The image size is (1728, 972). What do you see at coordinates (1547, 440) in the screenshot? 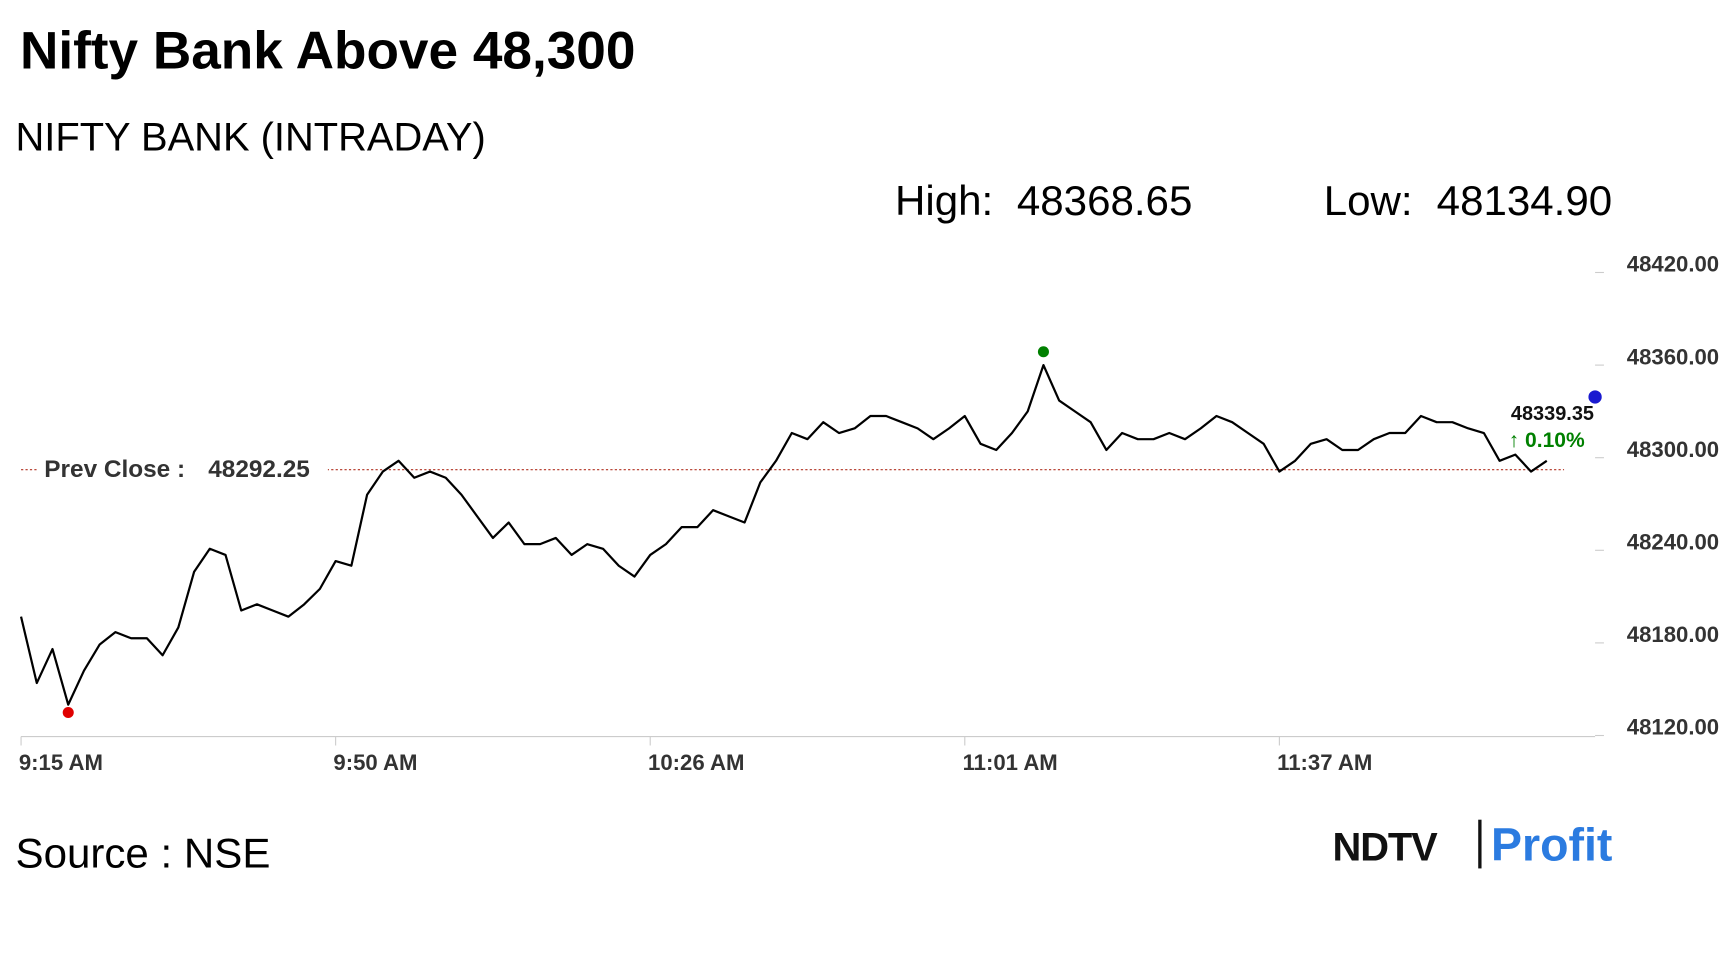
I see `change-label: ↑ 0.10%` at bounding box center [1547, 440].